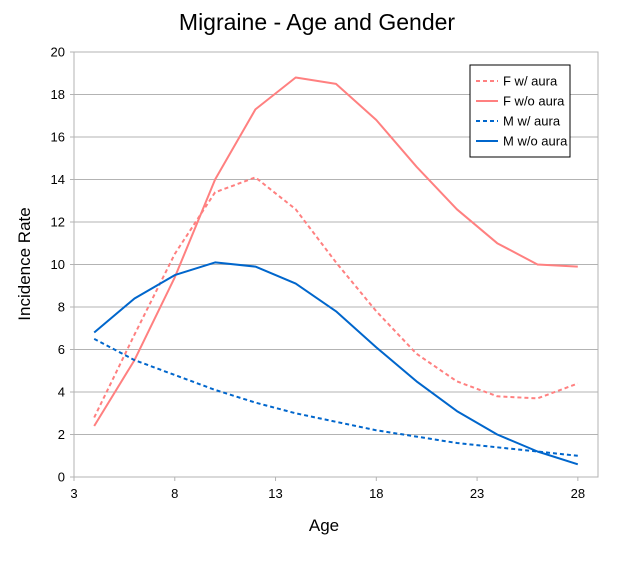 This screenshot has height=565, width=640. Describe the element at coordinates (58, 52) in the screenshot. I see `y-tick-label-20: 20` at that location.